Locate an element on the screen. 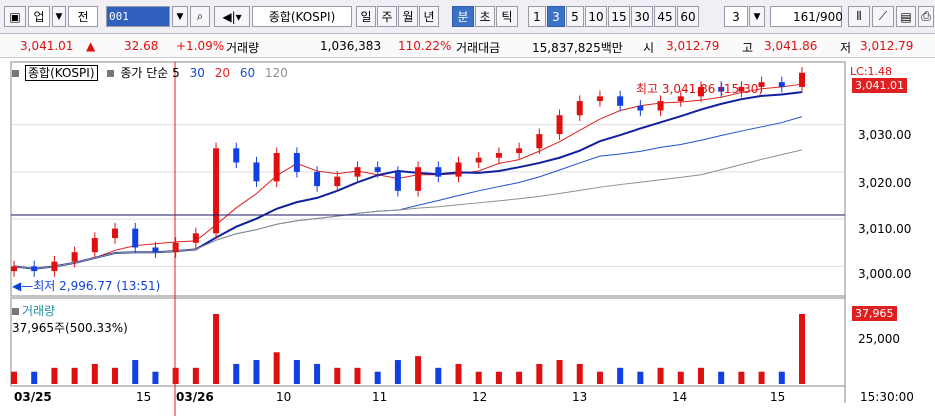 The image size is (935, 416). legend-ma-label: 종가 단순 5 is located at coordinates (150, 73).